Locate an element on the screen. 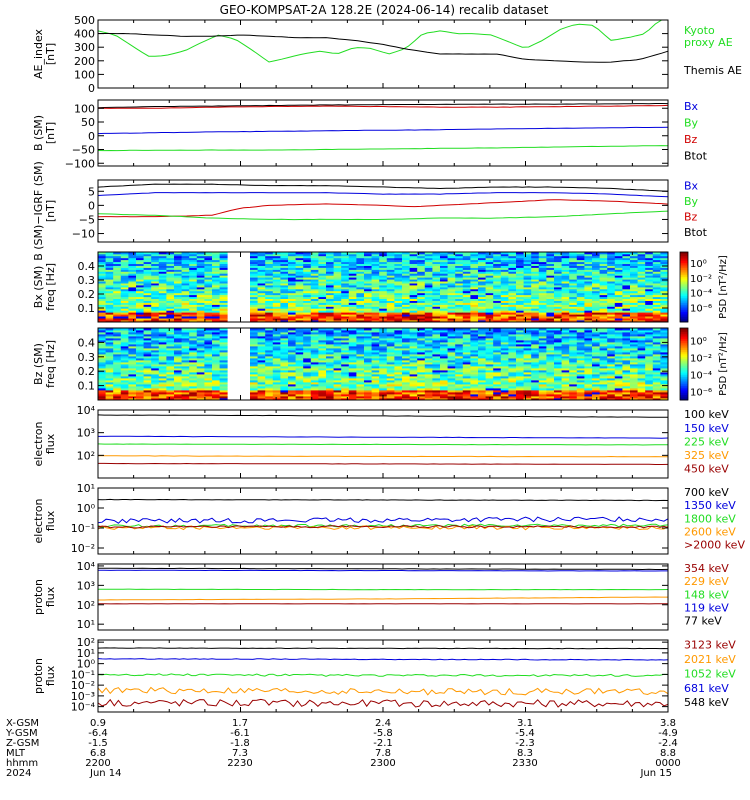 The width and height of the screenshot is (750, 800). y-tick-label: 0.1 is located at coordinates (87, 308).